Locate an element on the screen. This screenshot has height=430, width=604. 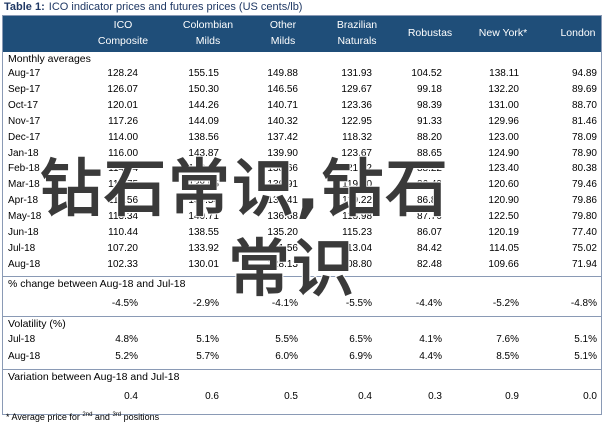
cell-value: 107.20 is located at coordinates (122, 248).